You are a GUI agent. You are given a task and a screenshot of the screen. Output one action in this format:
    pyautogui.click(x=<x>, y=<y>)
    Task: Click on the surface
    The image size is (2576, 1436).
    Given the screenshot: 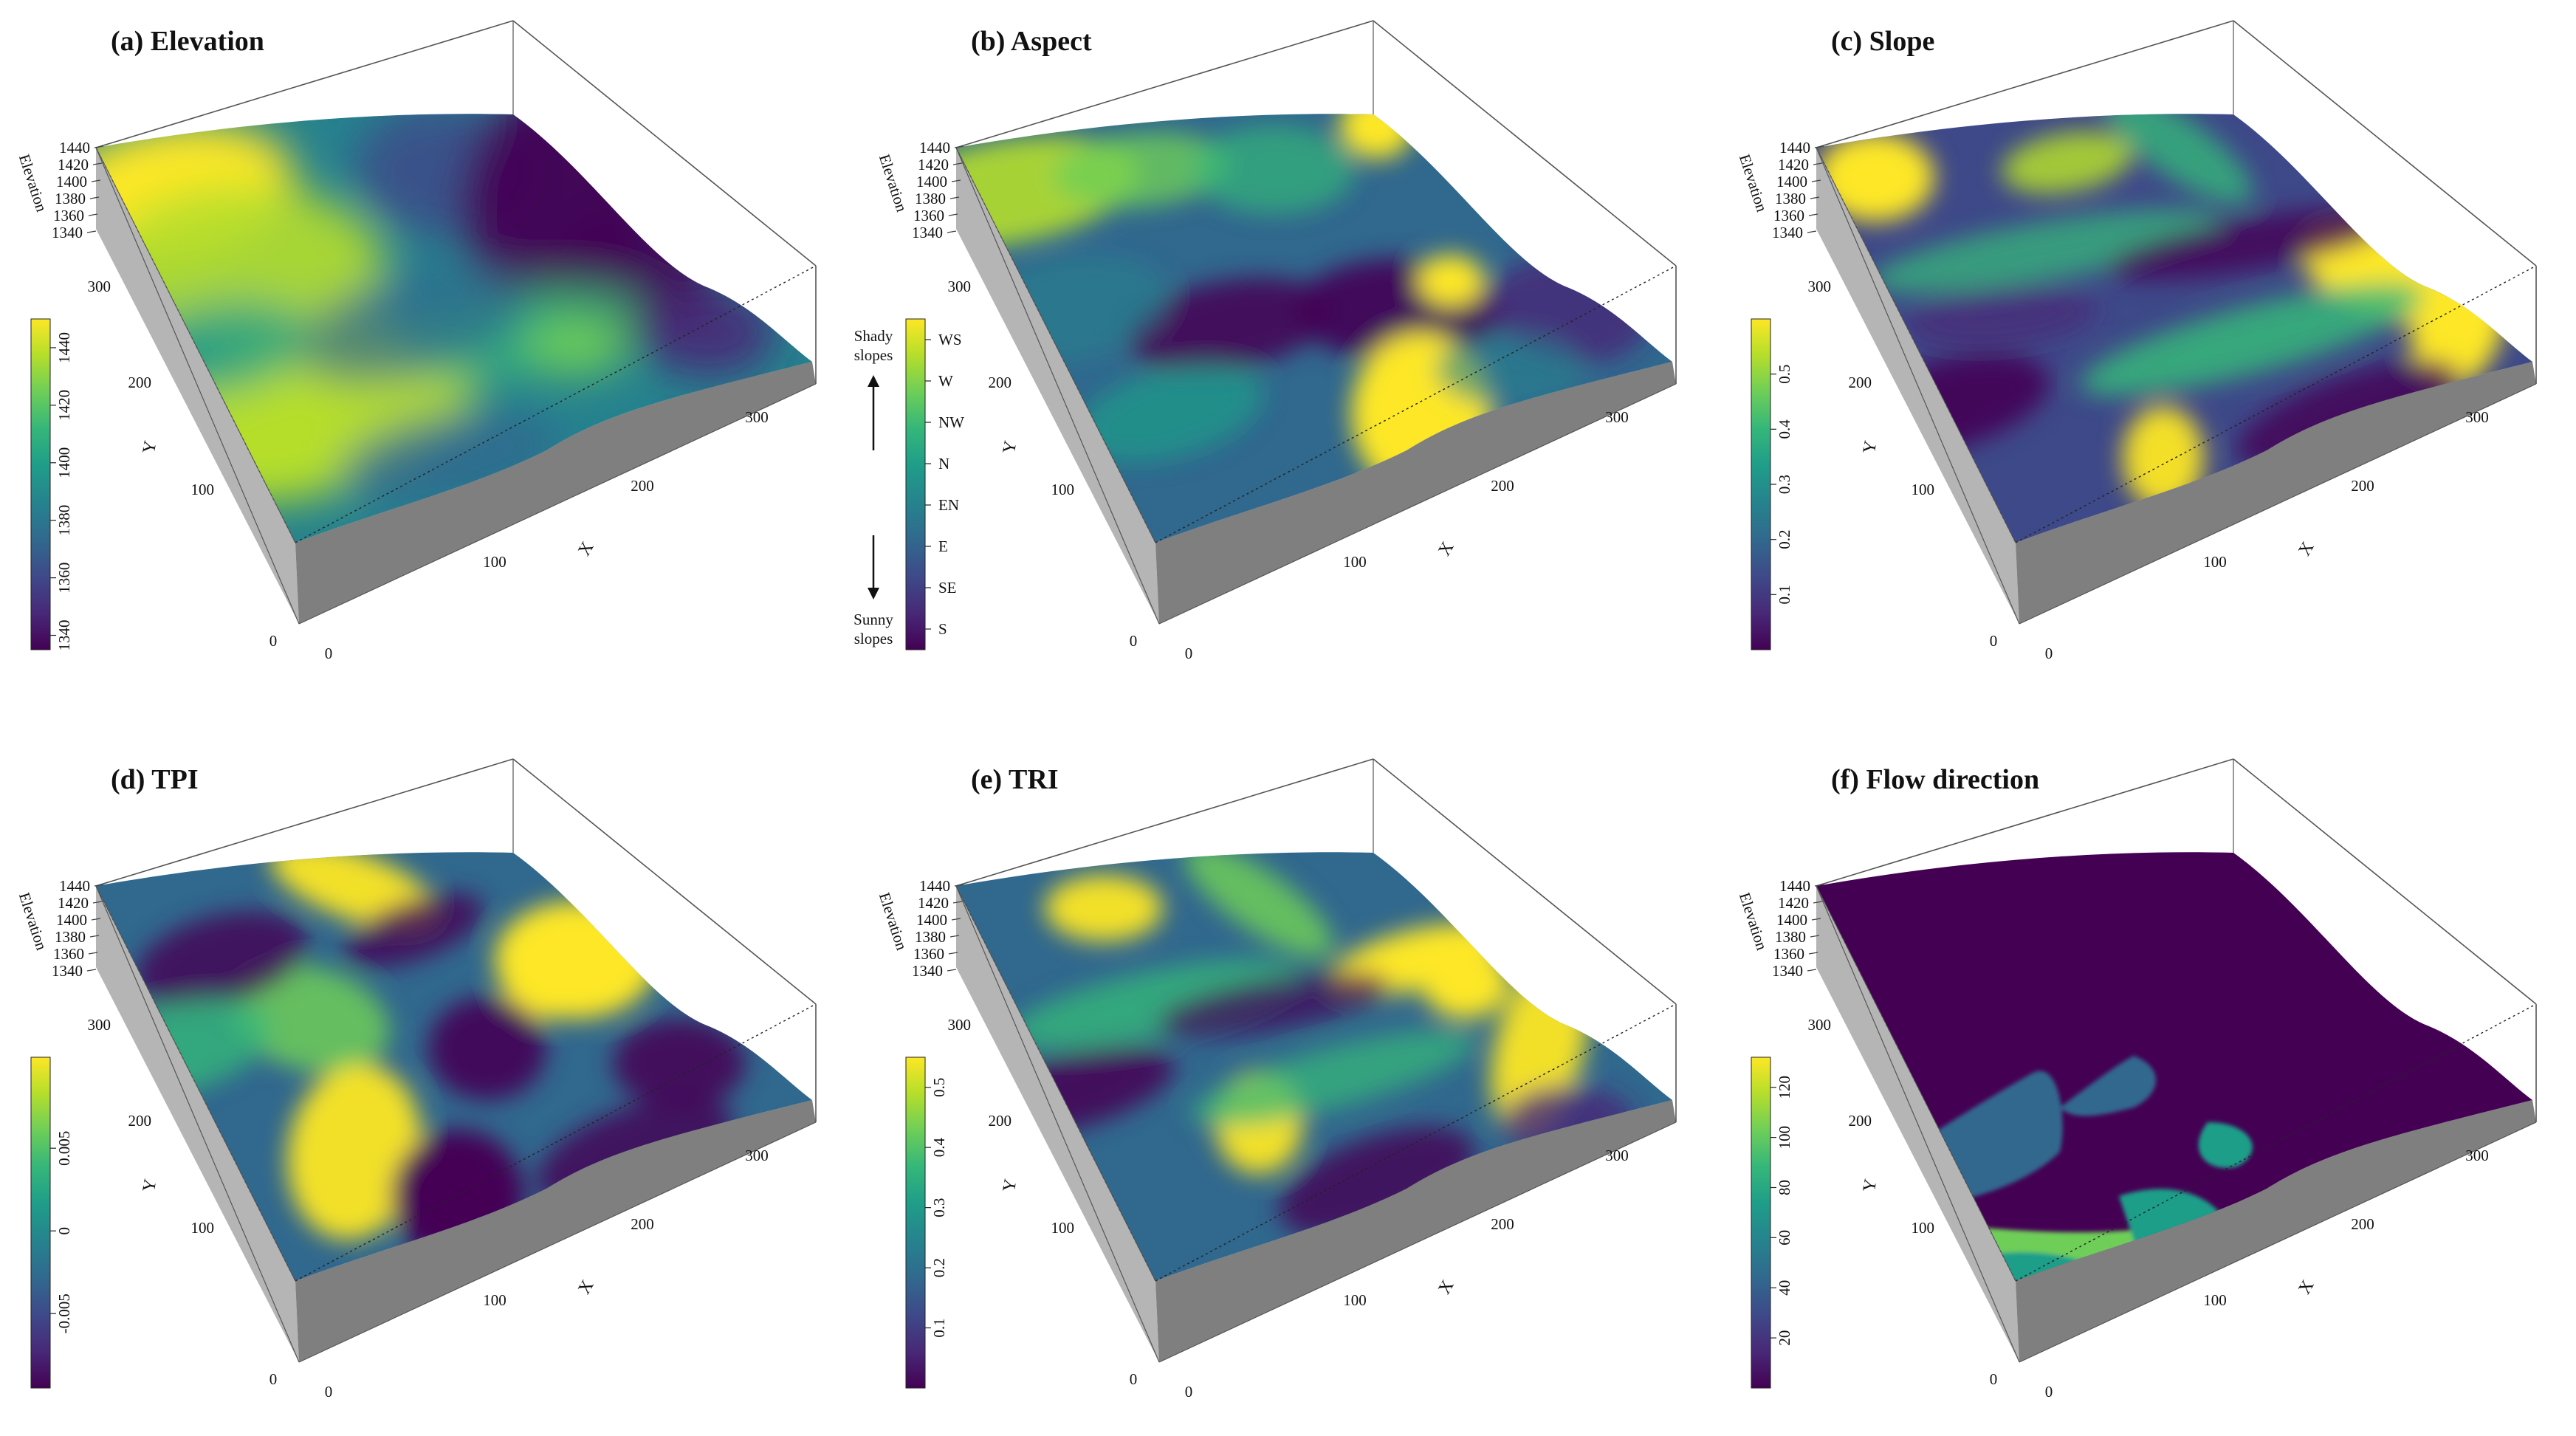 What is the action you would take?
    pyautogui.click(x=454, y=1066)
    